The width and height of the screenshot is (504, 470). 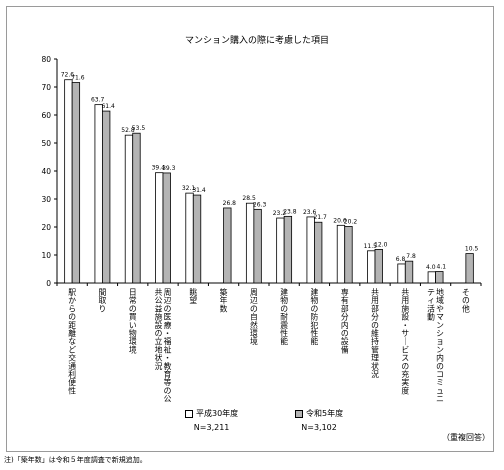 I want to click on legend-label-series-2: 令和5年度, so click(x=325, y=413).